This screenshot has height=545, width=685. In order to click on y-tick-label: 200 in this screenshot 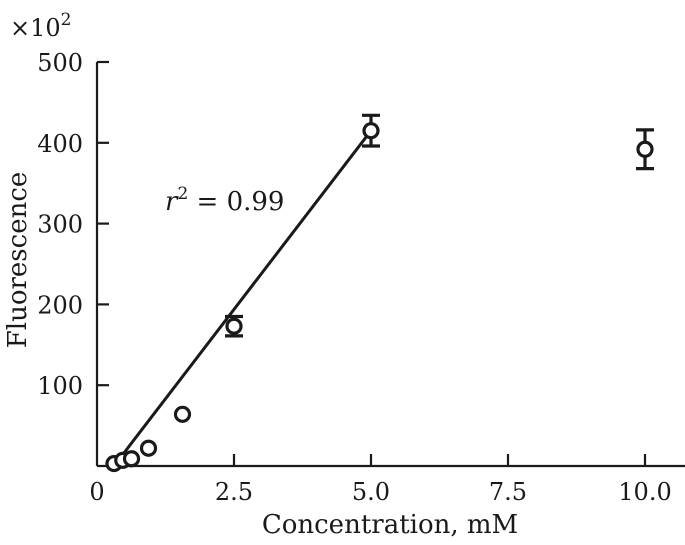, I will do `click(60, 305)`.